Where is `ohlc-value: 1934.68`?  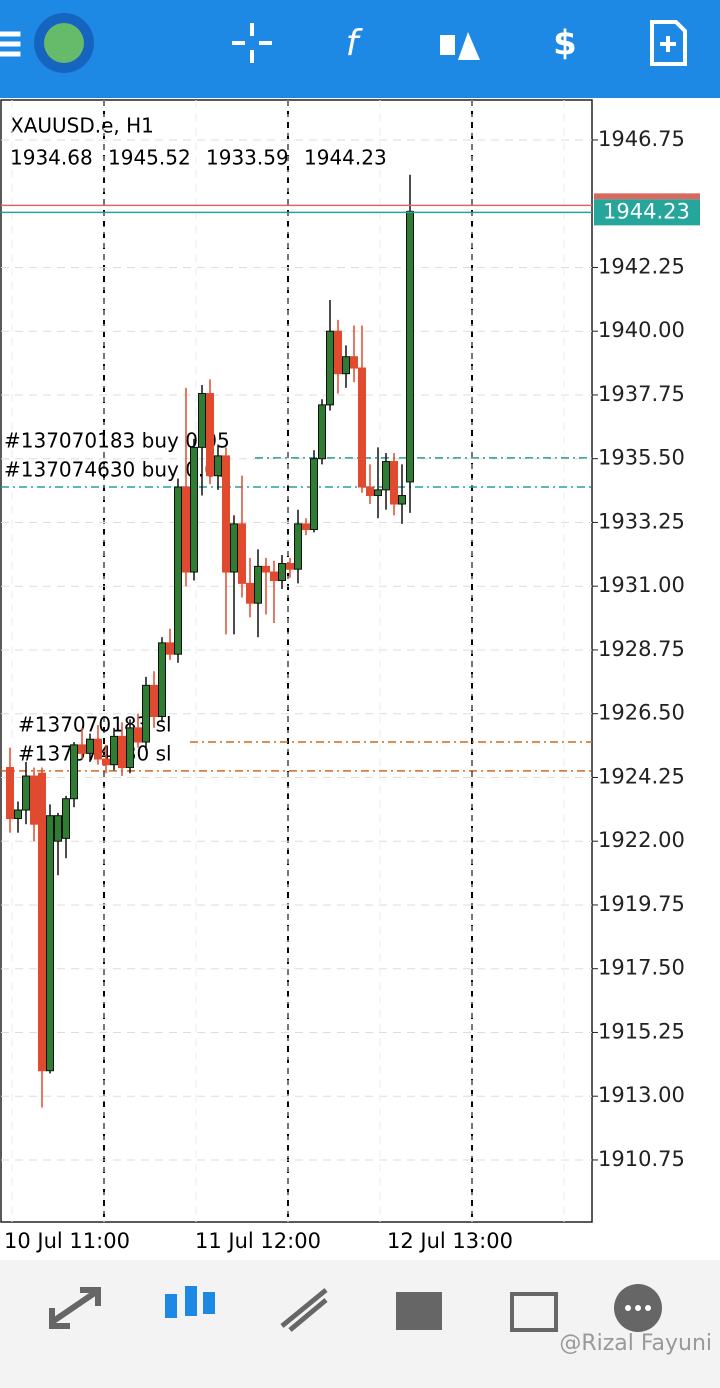 ohlc-value: 1934.68 is located at coordinates (51, 158).